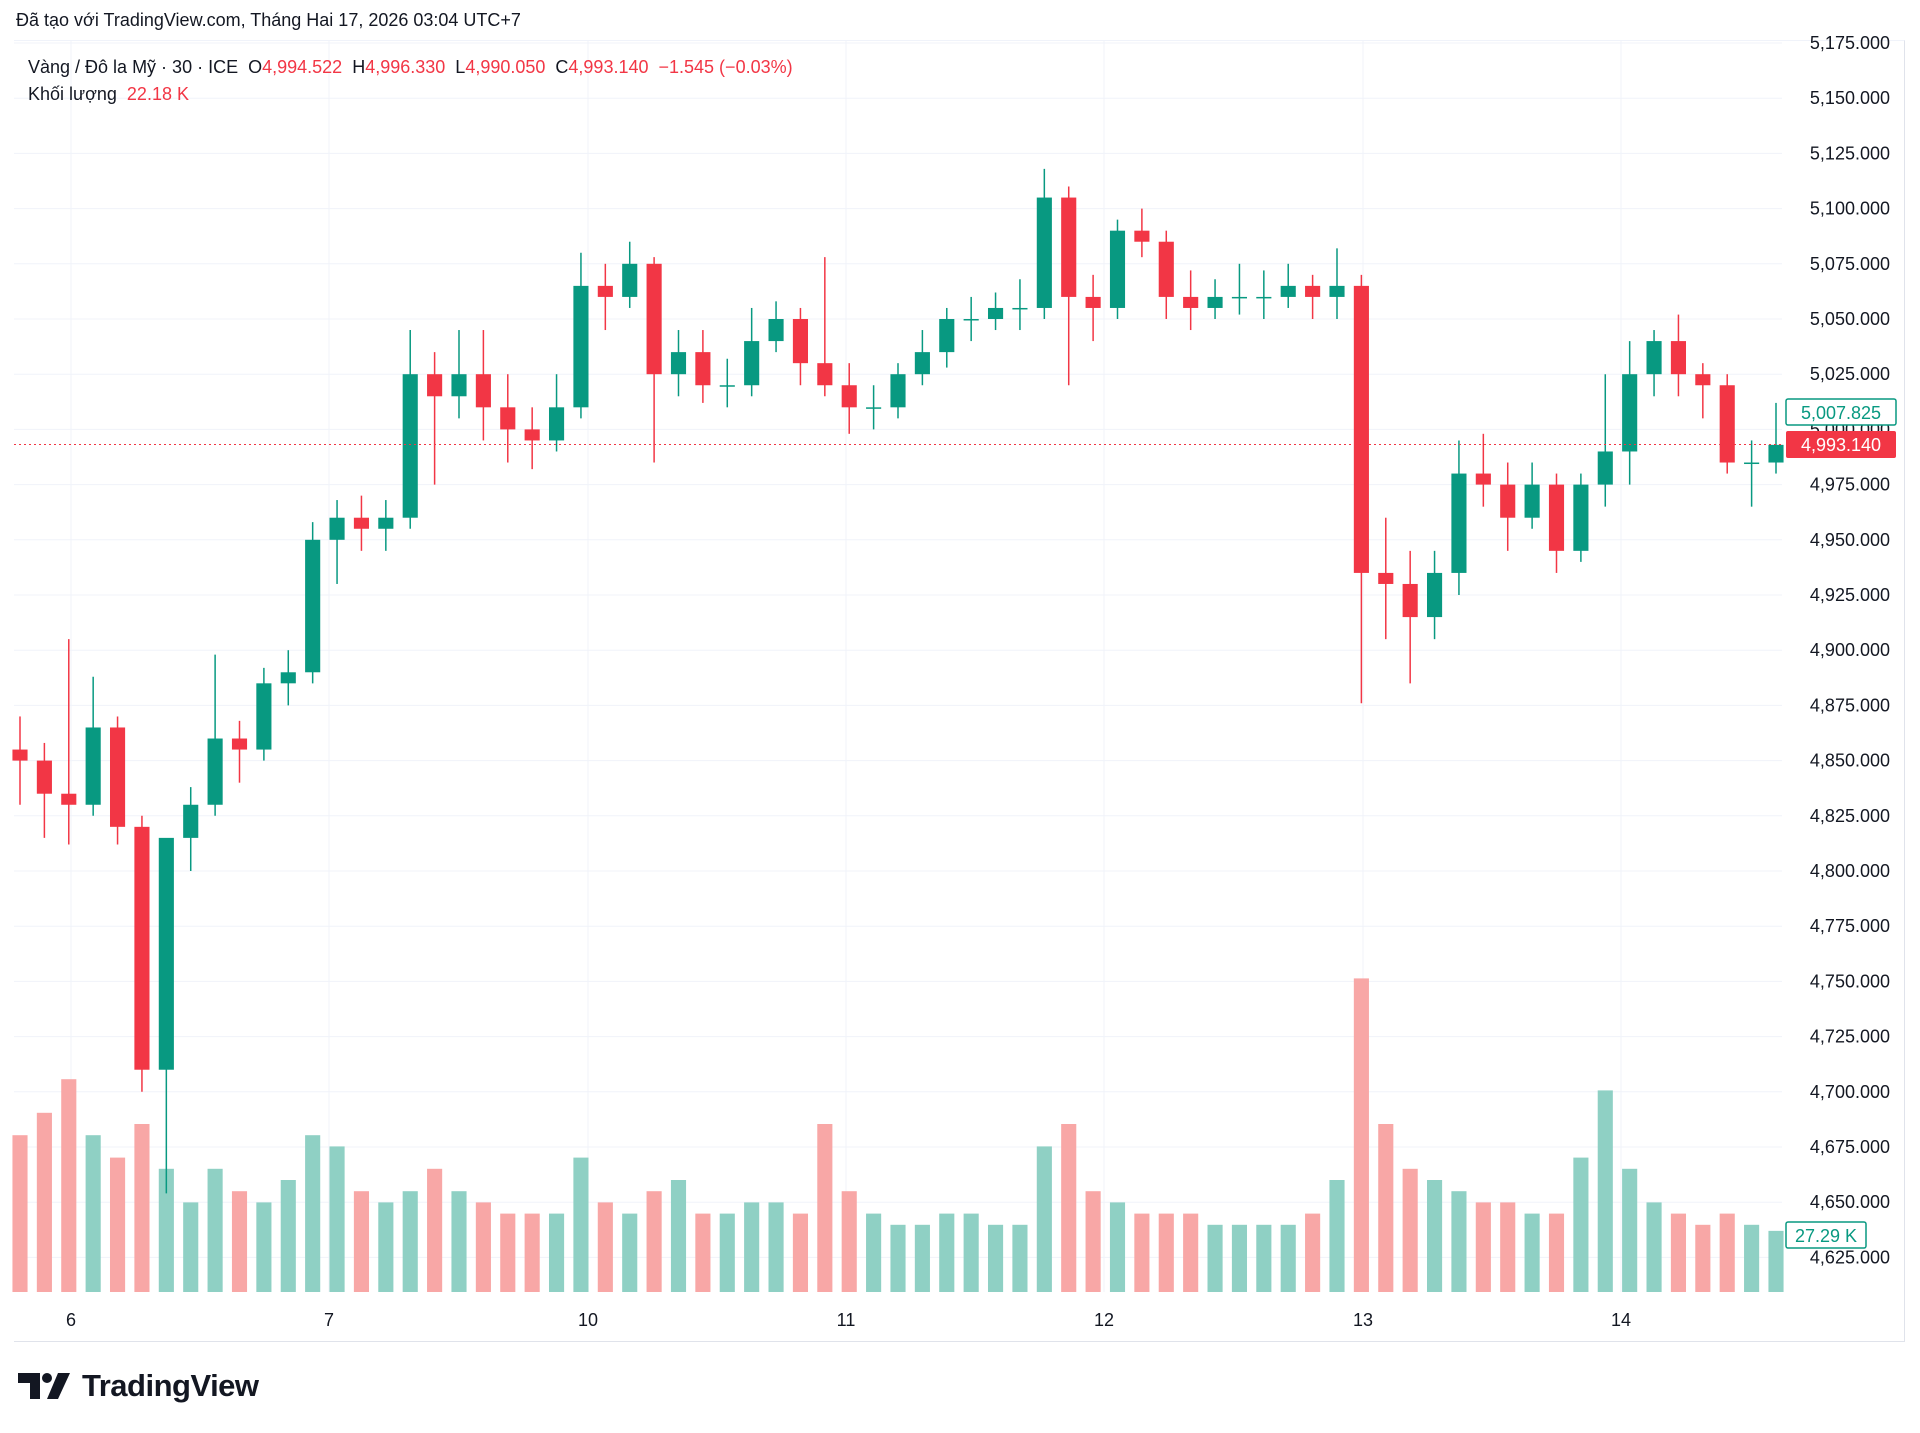  I want to click on price-tick-label: 5,050.000, so click(1850, 319).